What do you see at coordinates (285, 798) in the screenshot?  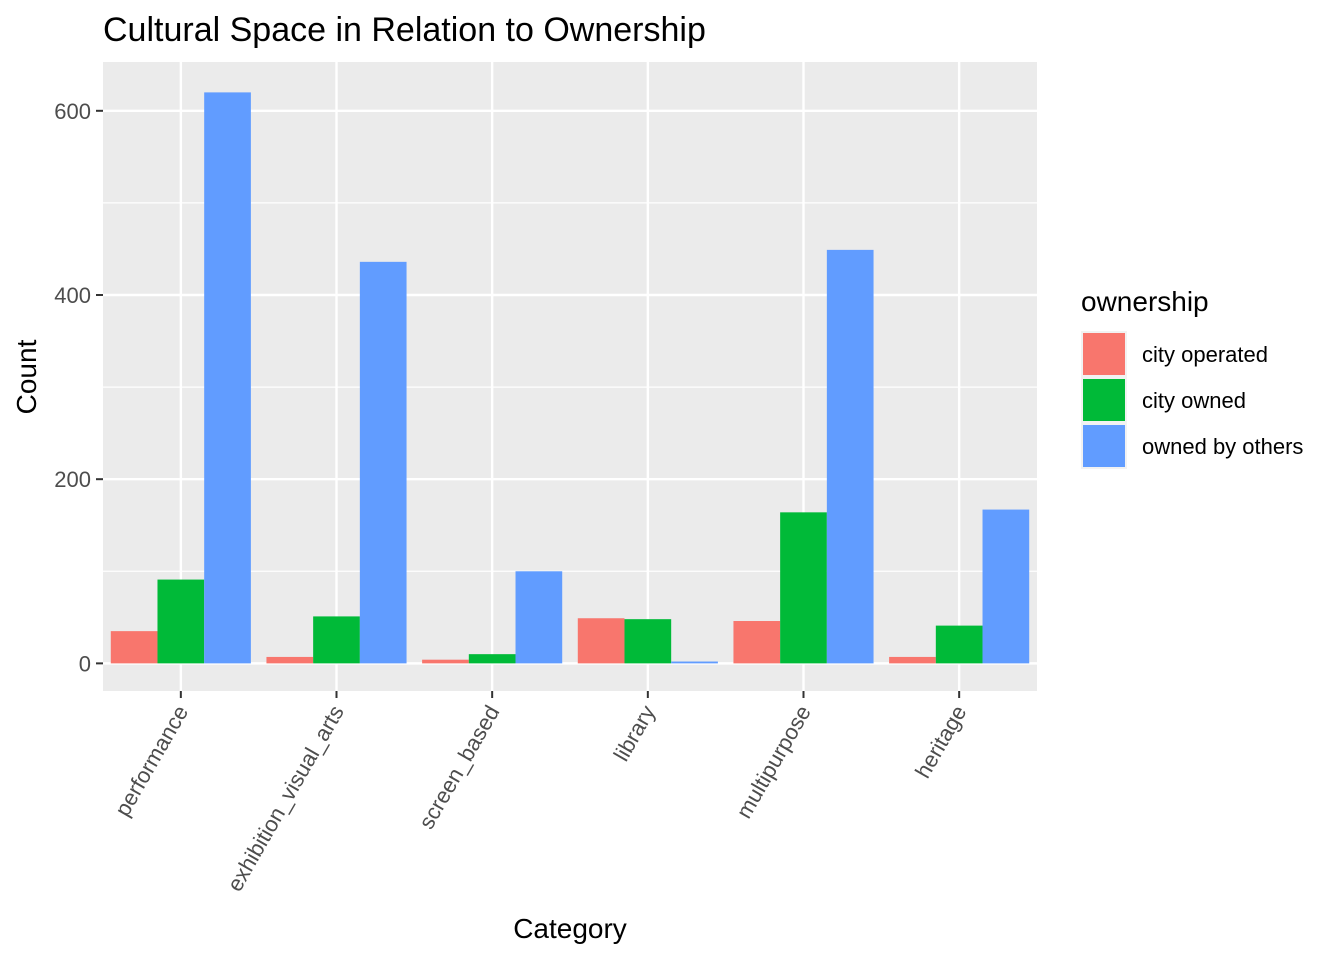 I see `x-tick-label: exhibition_visual_arts` at bounding box center [285, 798].